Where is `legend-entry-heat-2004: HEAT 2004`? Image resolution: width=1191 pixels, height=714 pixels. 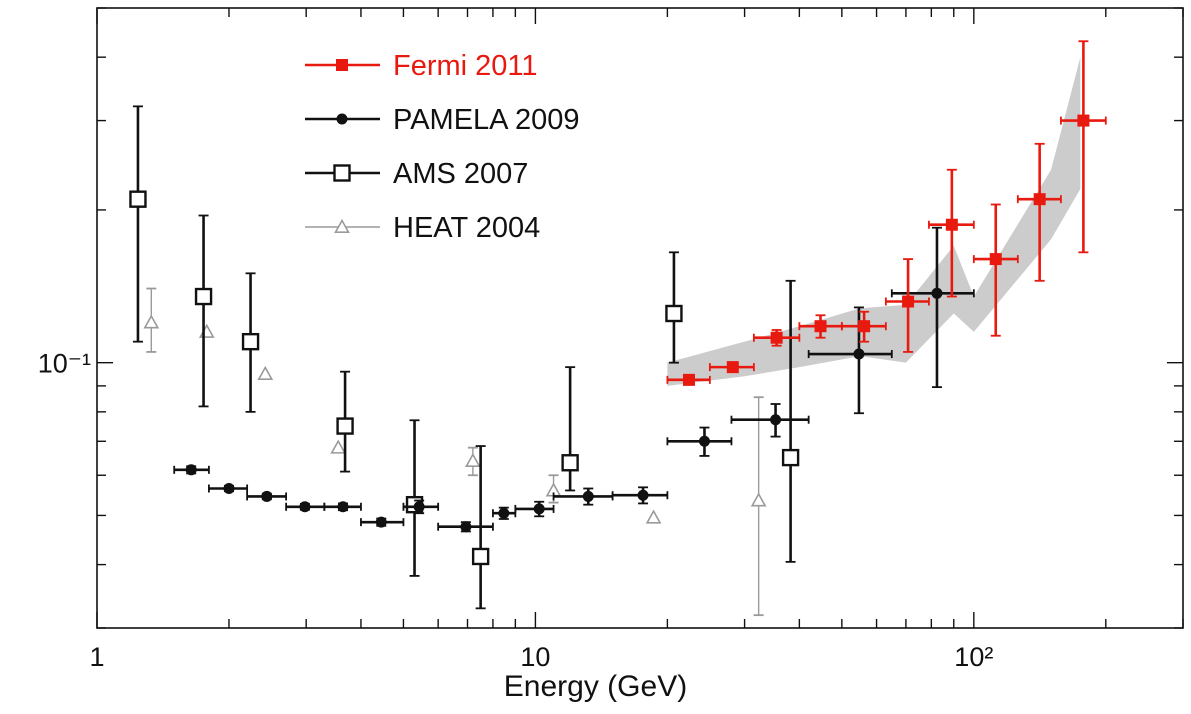
legend-entry-heat-2004: HEAT 2004 is located at coordinates (422, 228).